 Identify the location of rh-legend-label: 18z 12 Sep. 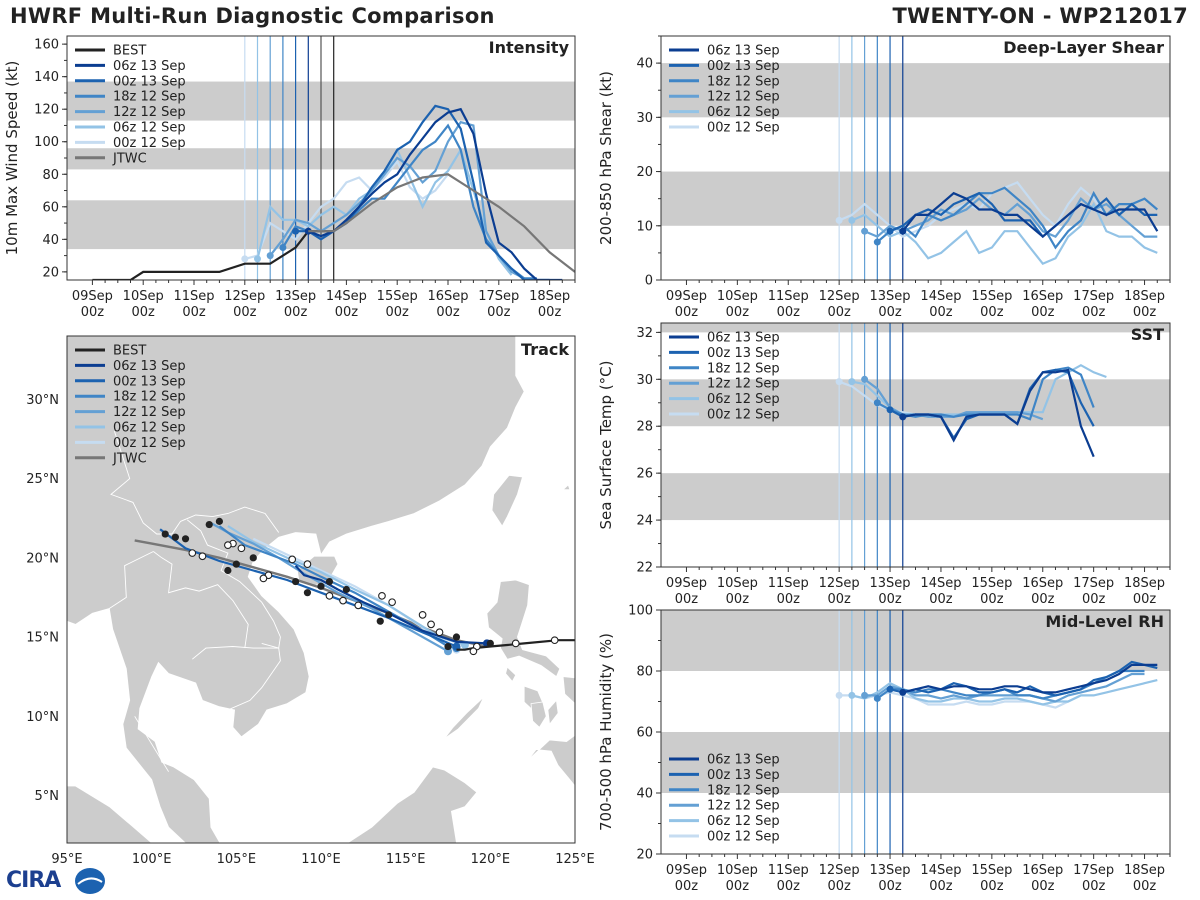
(743, 790).